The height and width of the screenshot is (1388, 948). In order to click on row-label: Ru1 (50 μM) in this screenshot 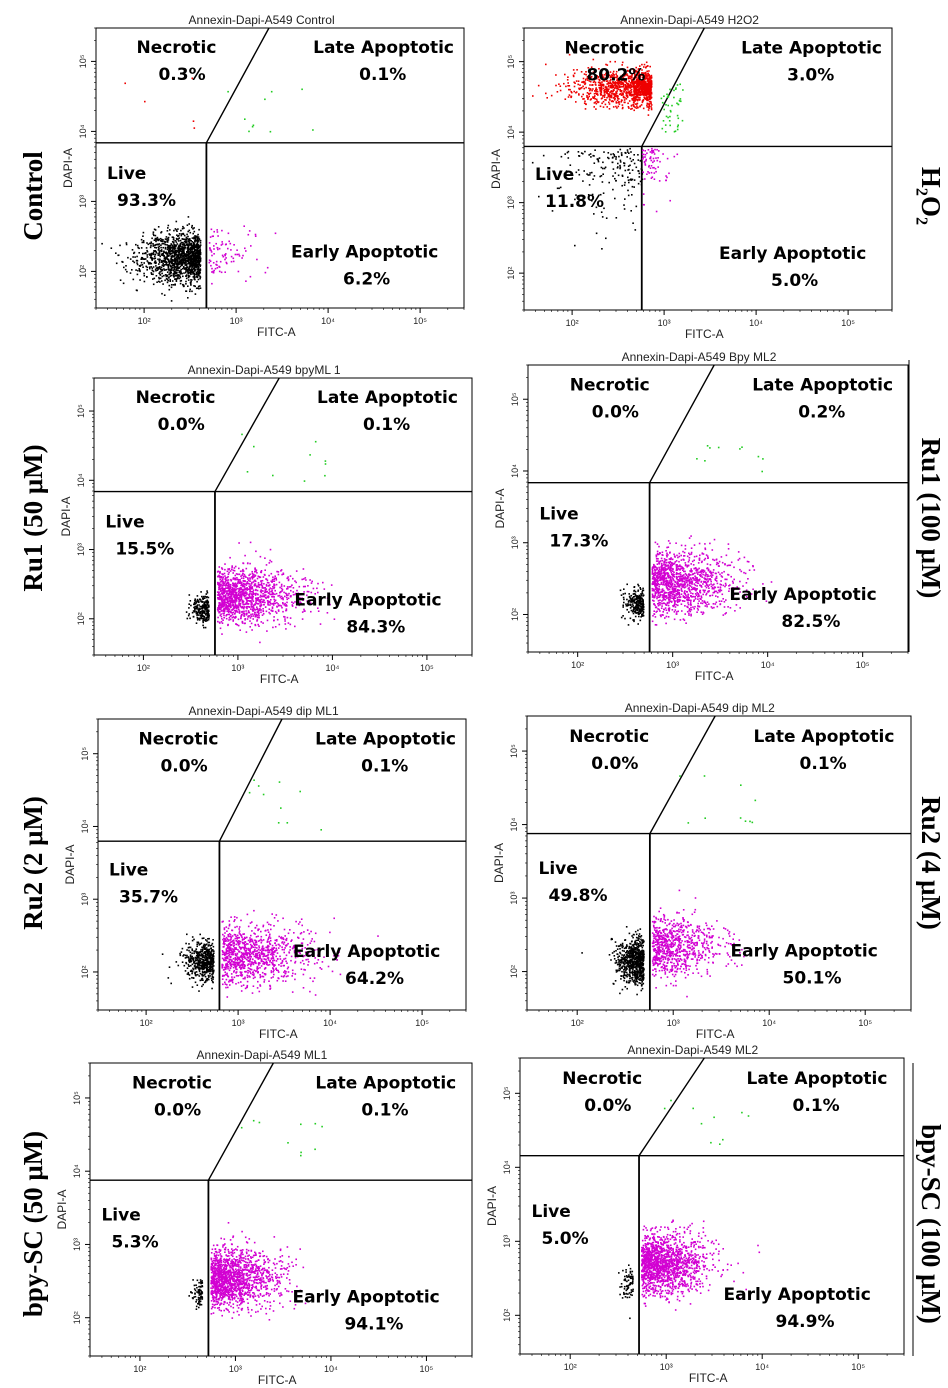, I will do `click(33, 517)`.